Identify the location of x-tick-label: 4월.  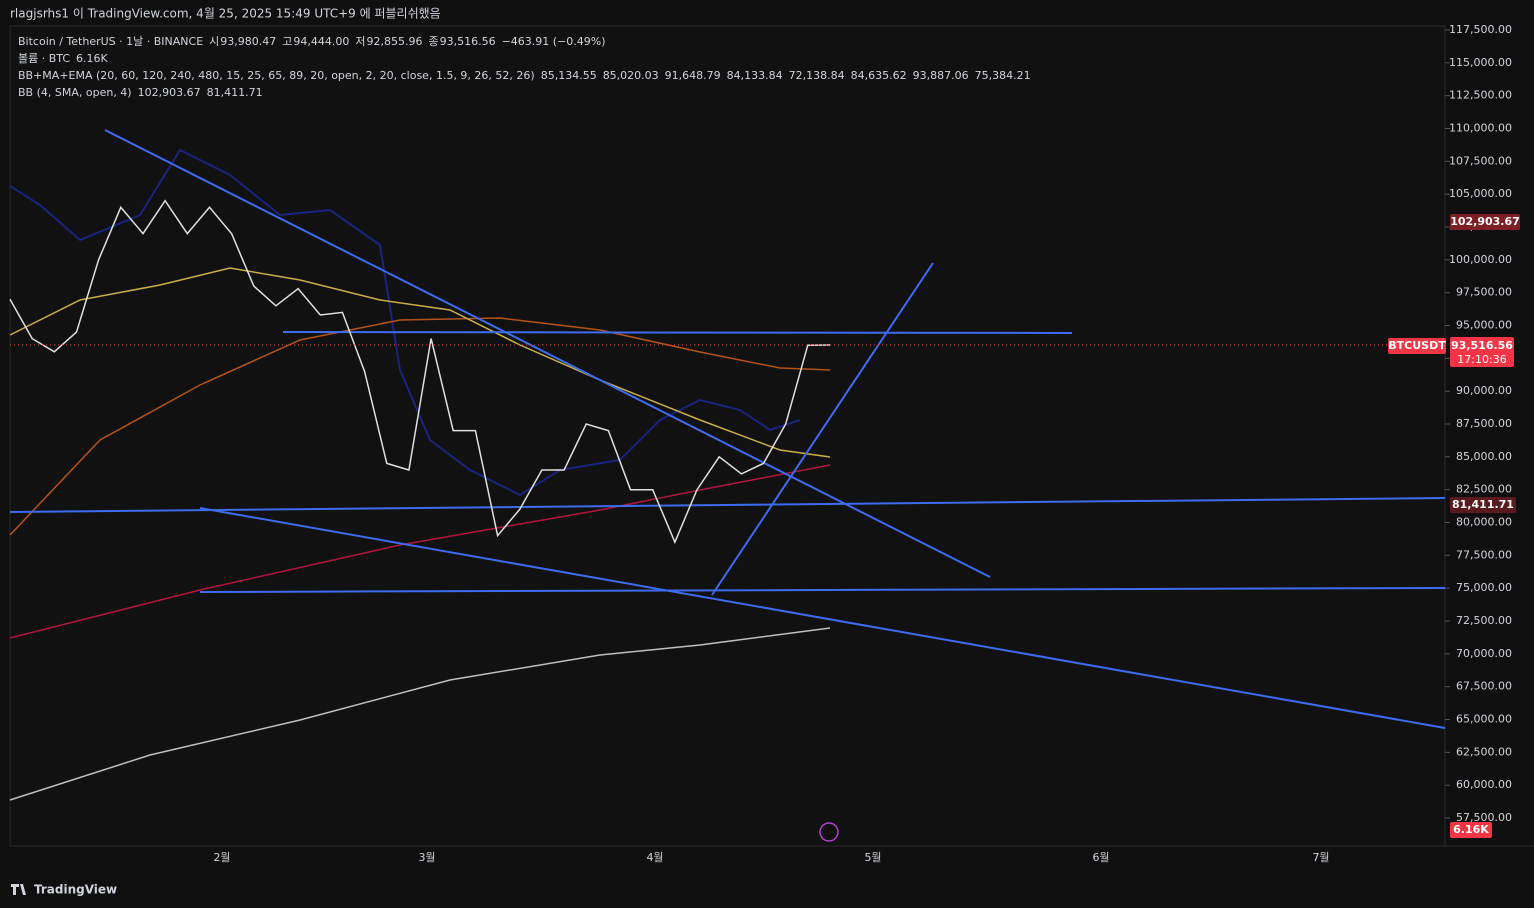
(654, 857).